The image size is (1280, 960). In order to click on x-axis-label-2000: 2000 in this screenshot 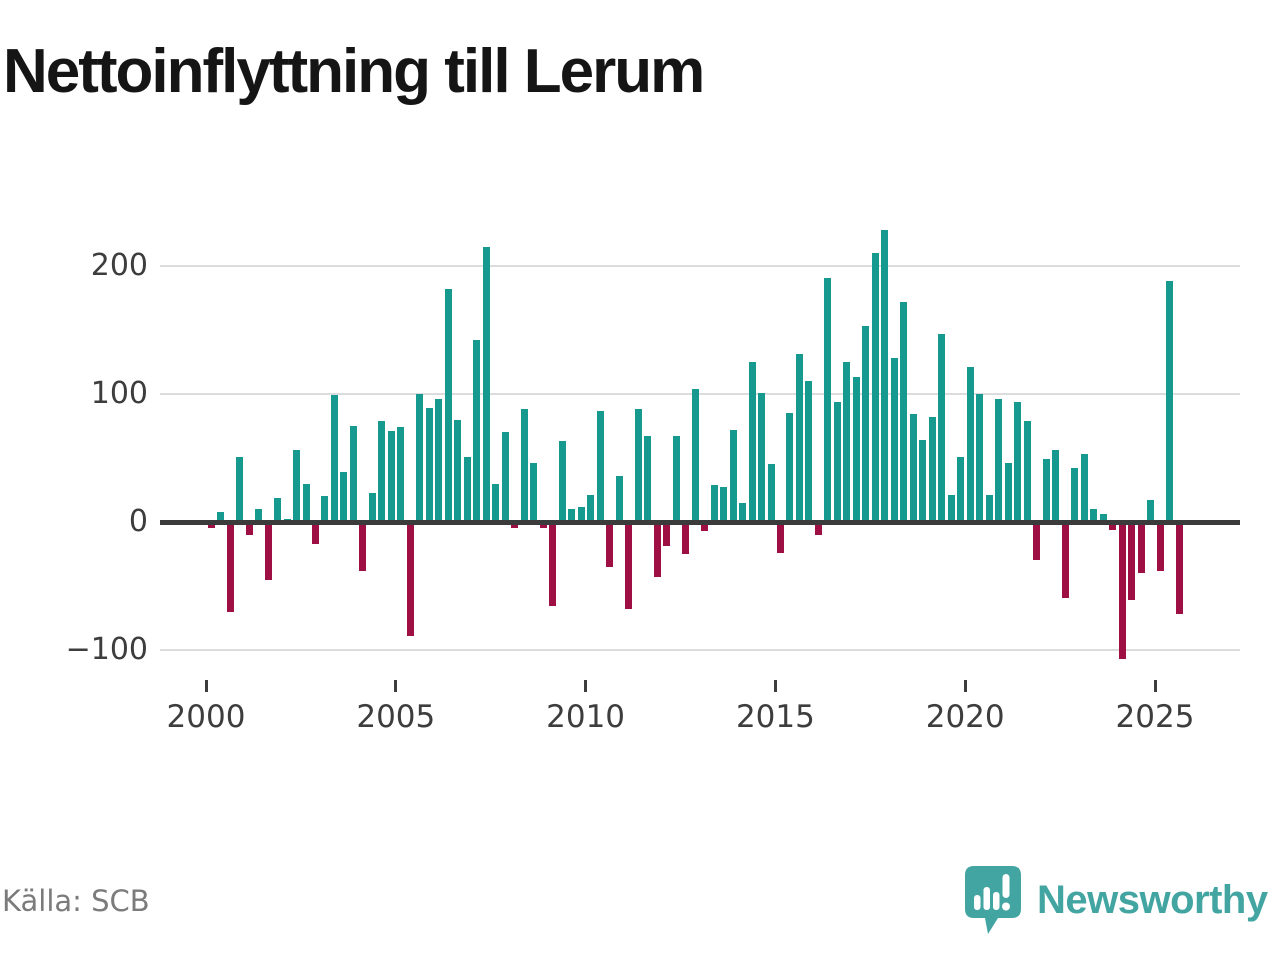, I will do `click(206, 717)`.